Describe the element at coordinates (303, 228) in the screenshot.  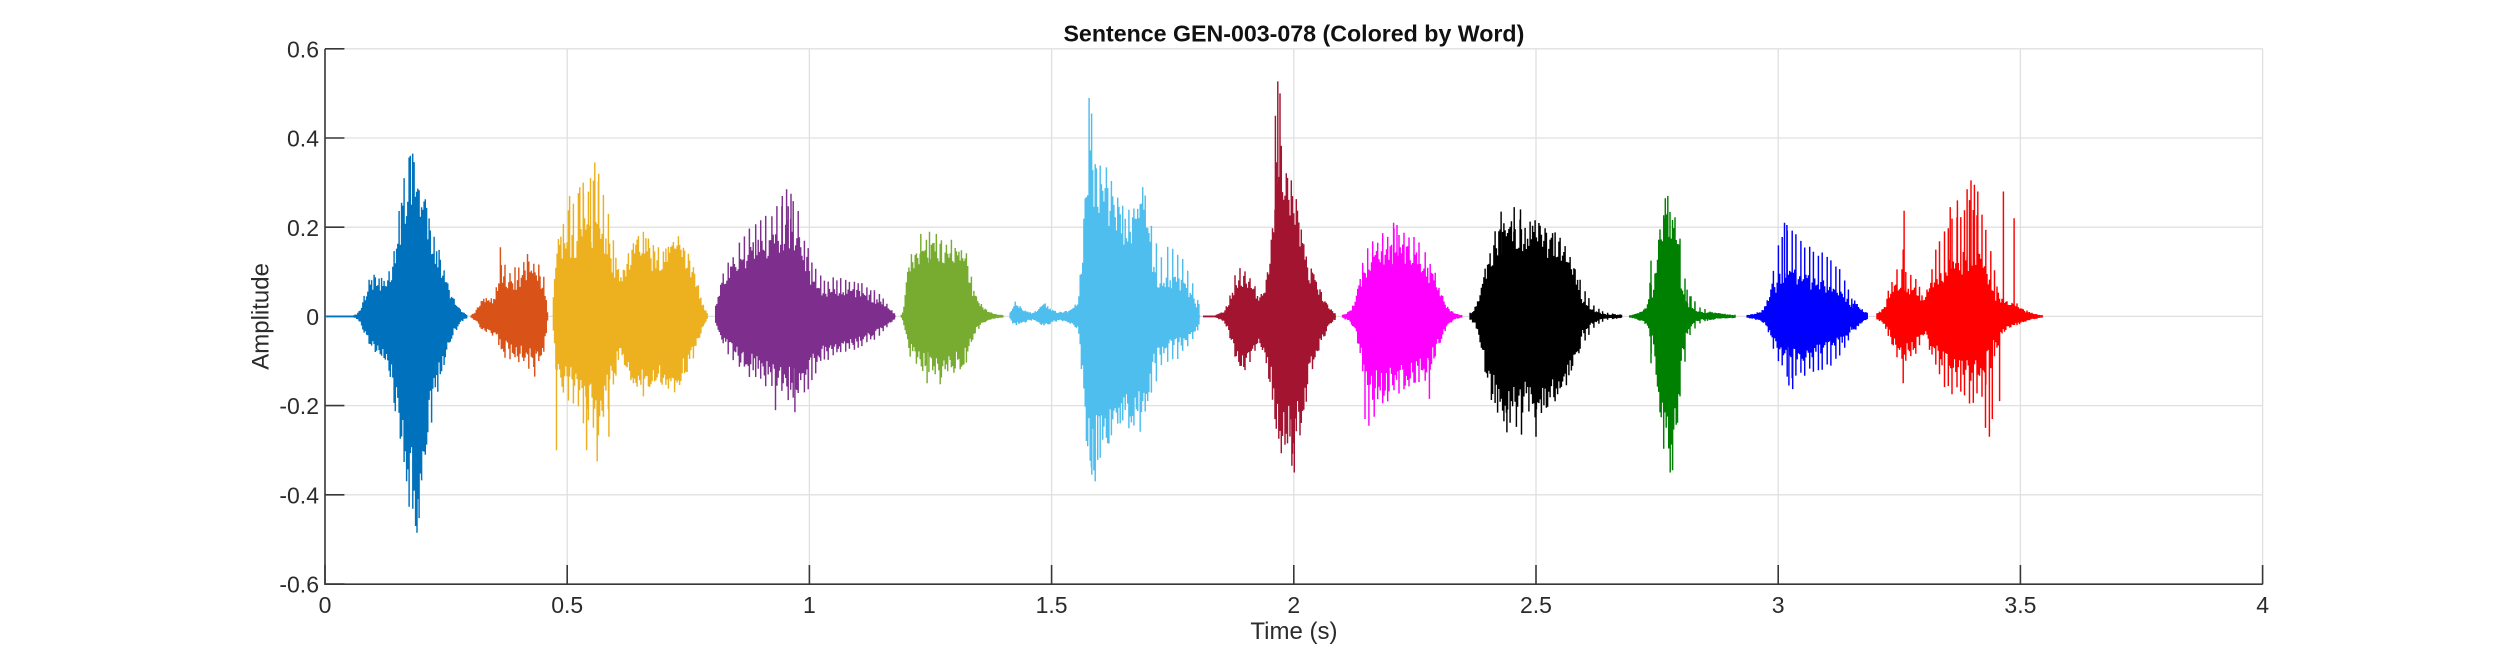
I see `svg-text: 0.2` at that location.